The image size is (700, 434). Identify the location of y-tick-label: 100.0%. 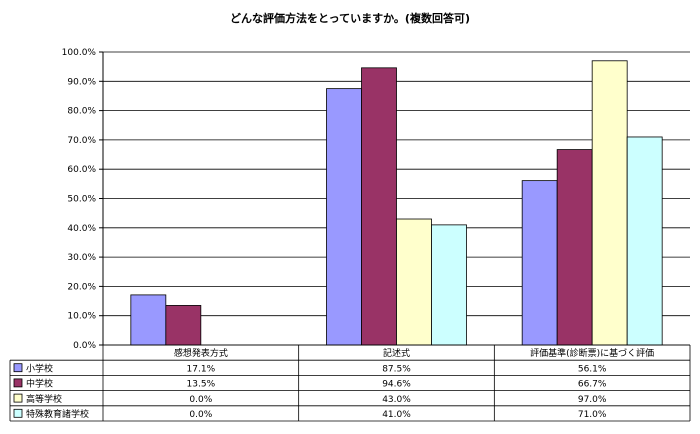
(79, 53).